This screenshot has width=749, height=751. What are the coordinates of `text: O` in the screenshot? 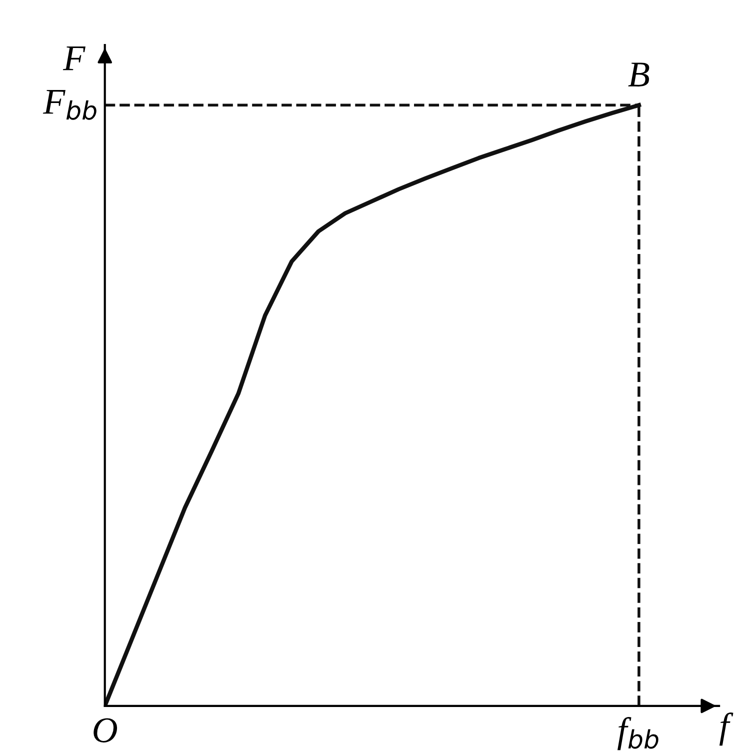 It's located at (106, 730).